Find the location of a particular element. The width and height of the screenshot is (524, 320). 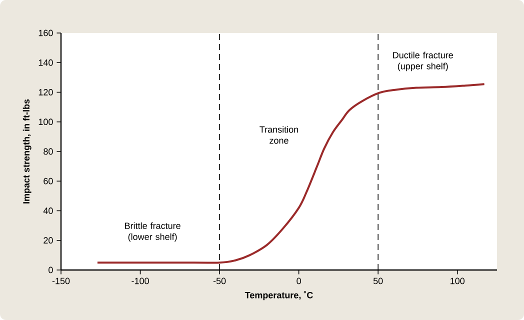

y-tick-label: 120 is located at coordinates (45, 92).